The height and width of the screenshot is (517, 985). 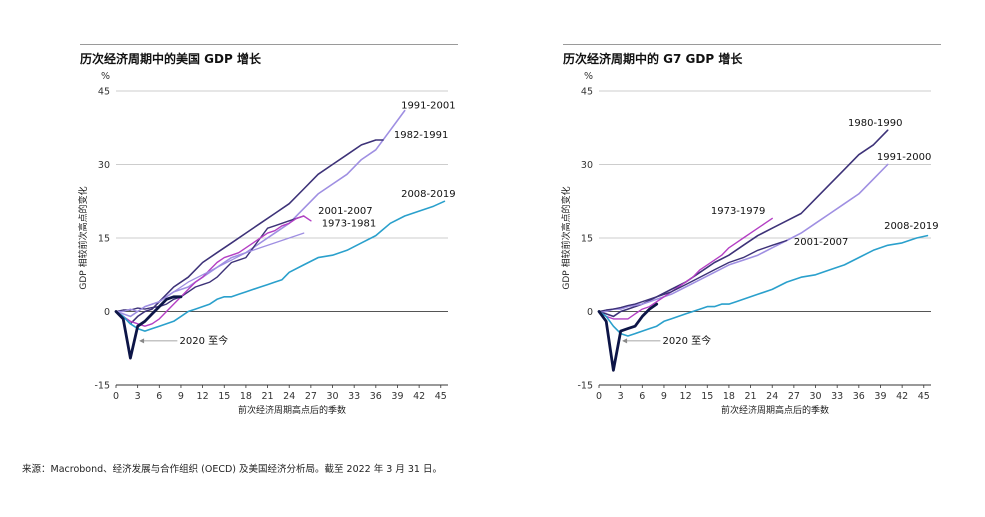 I want to click on series-line-1973-1979, so click(x=685, y=268).